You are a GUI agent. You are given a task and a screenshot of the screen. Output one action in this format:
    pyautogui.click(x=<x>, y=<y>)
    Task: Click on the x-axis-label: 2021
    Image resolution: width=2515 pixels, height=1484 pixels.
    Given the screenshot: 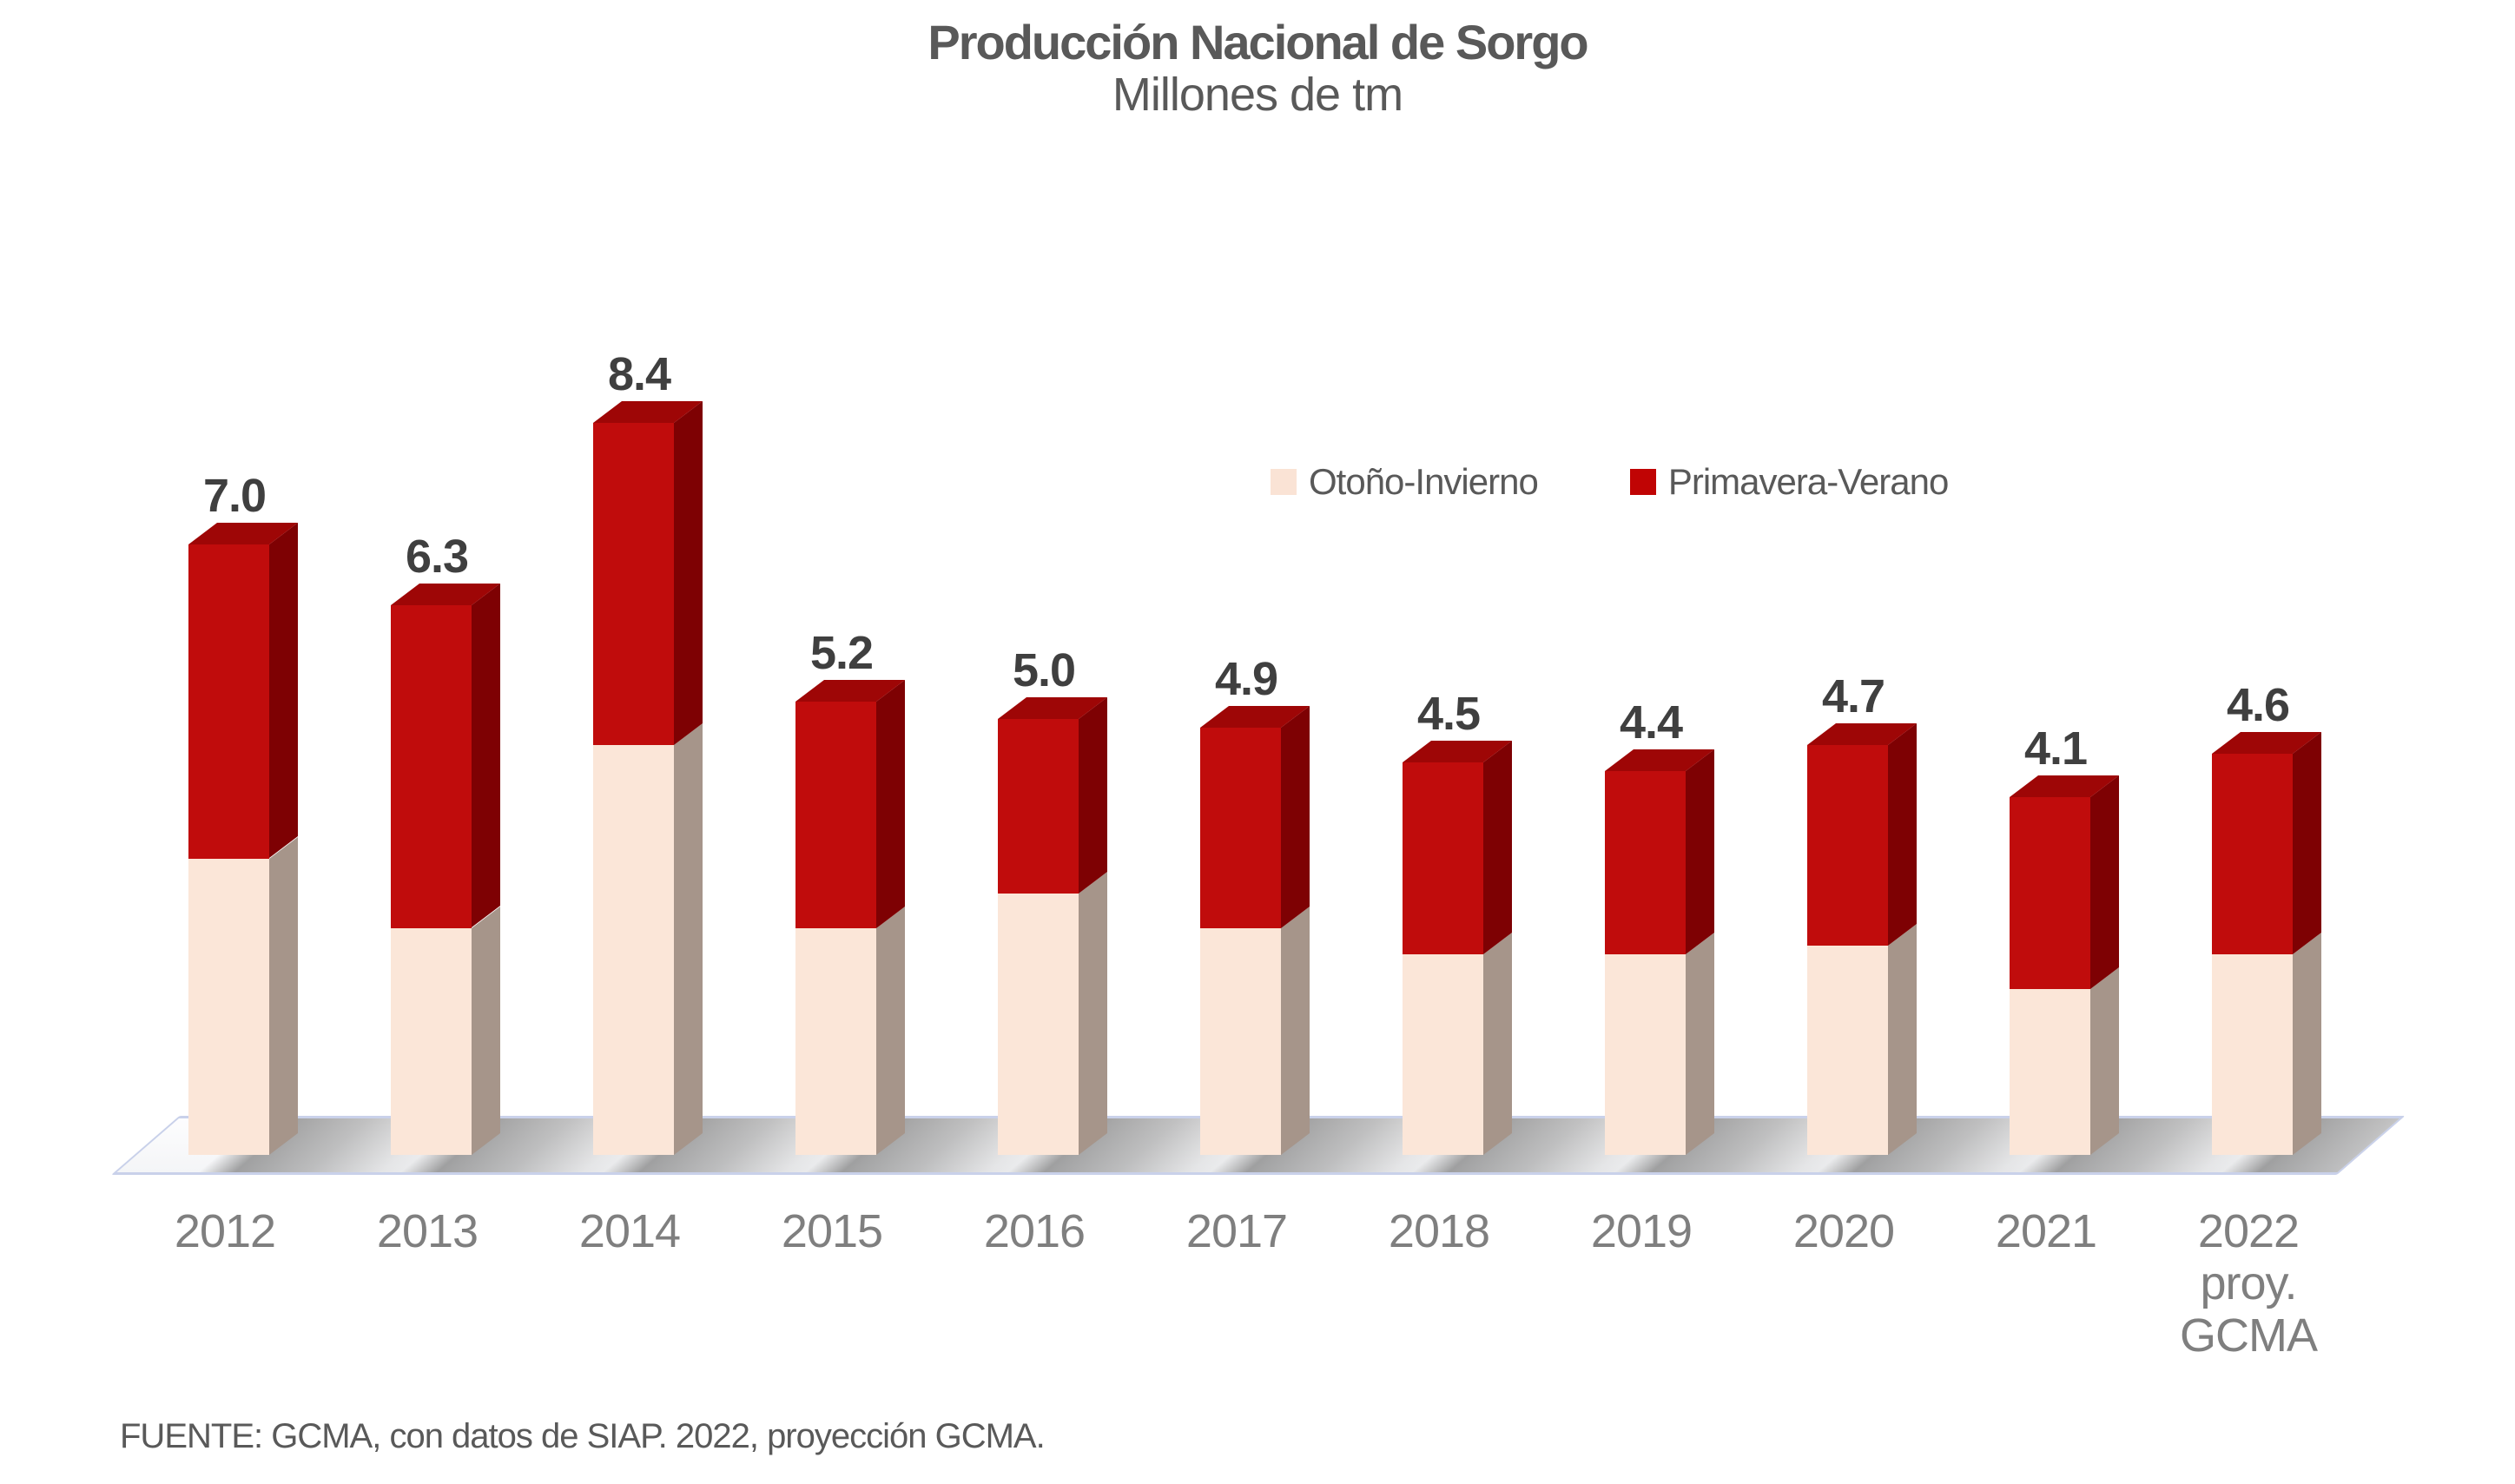 What is the action you would take?
    pyautogui.click(x=2046, y=1231)
    